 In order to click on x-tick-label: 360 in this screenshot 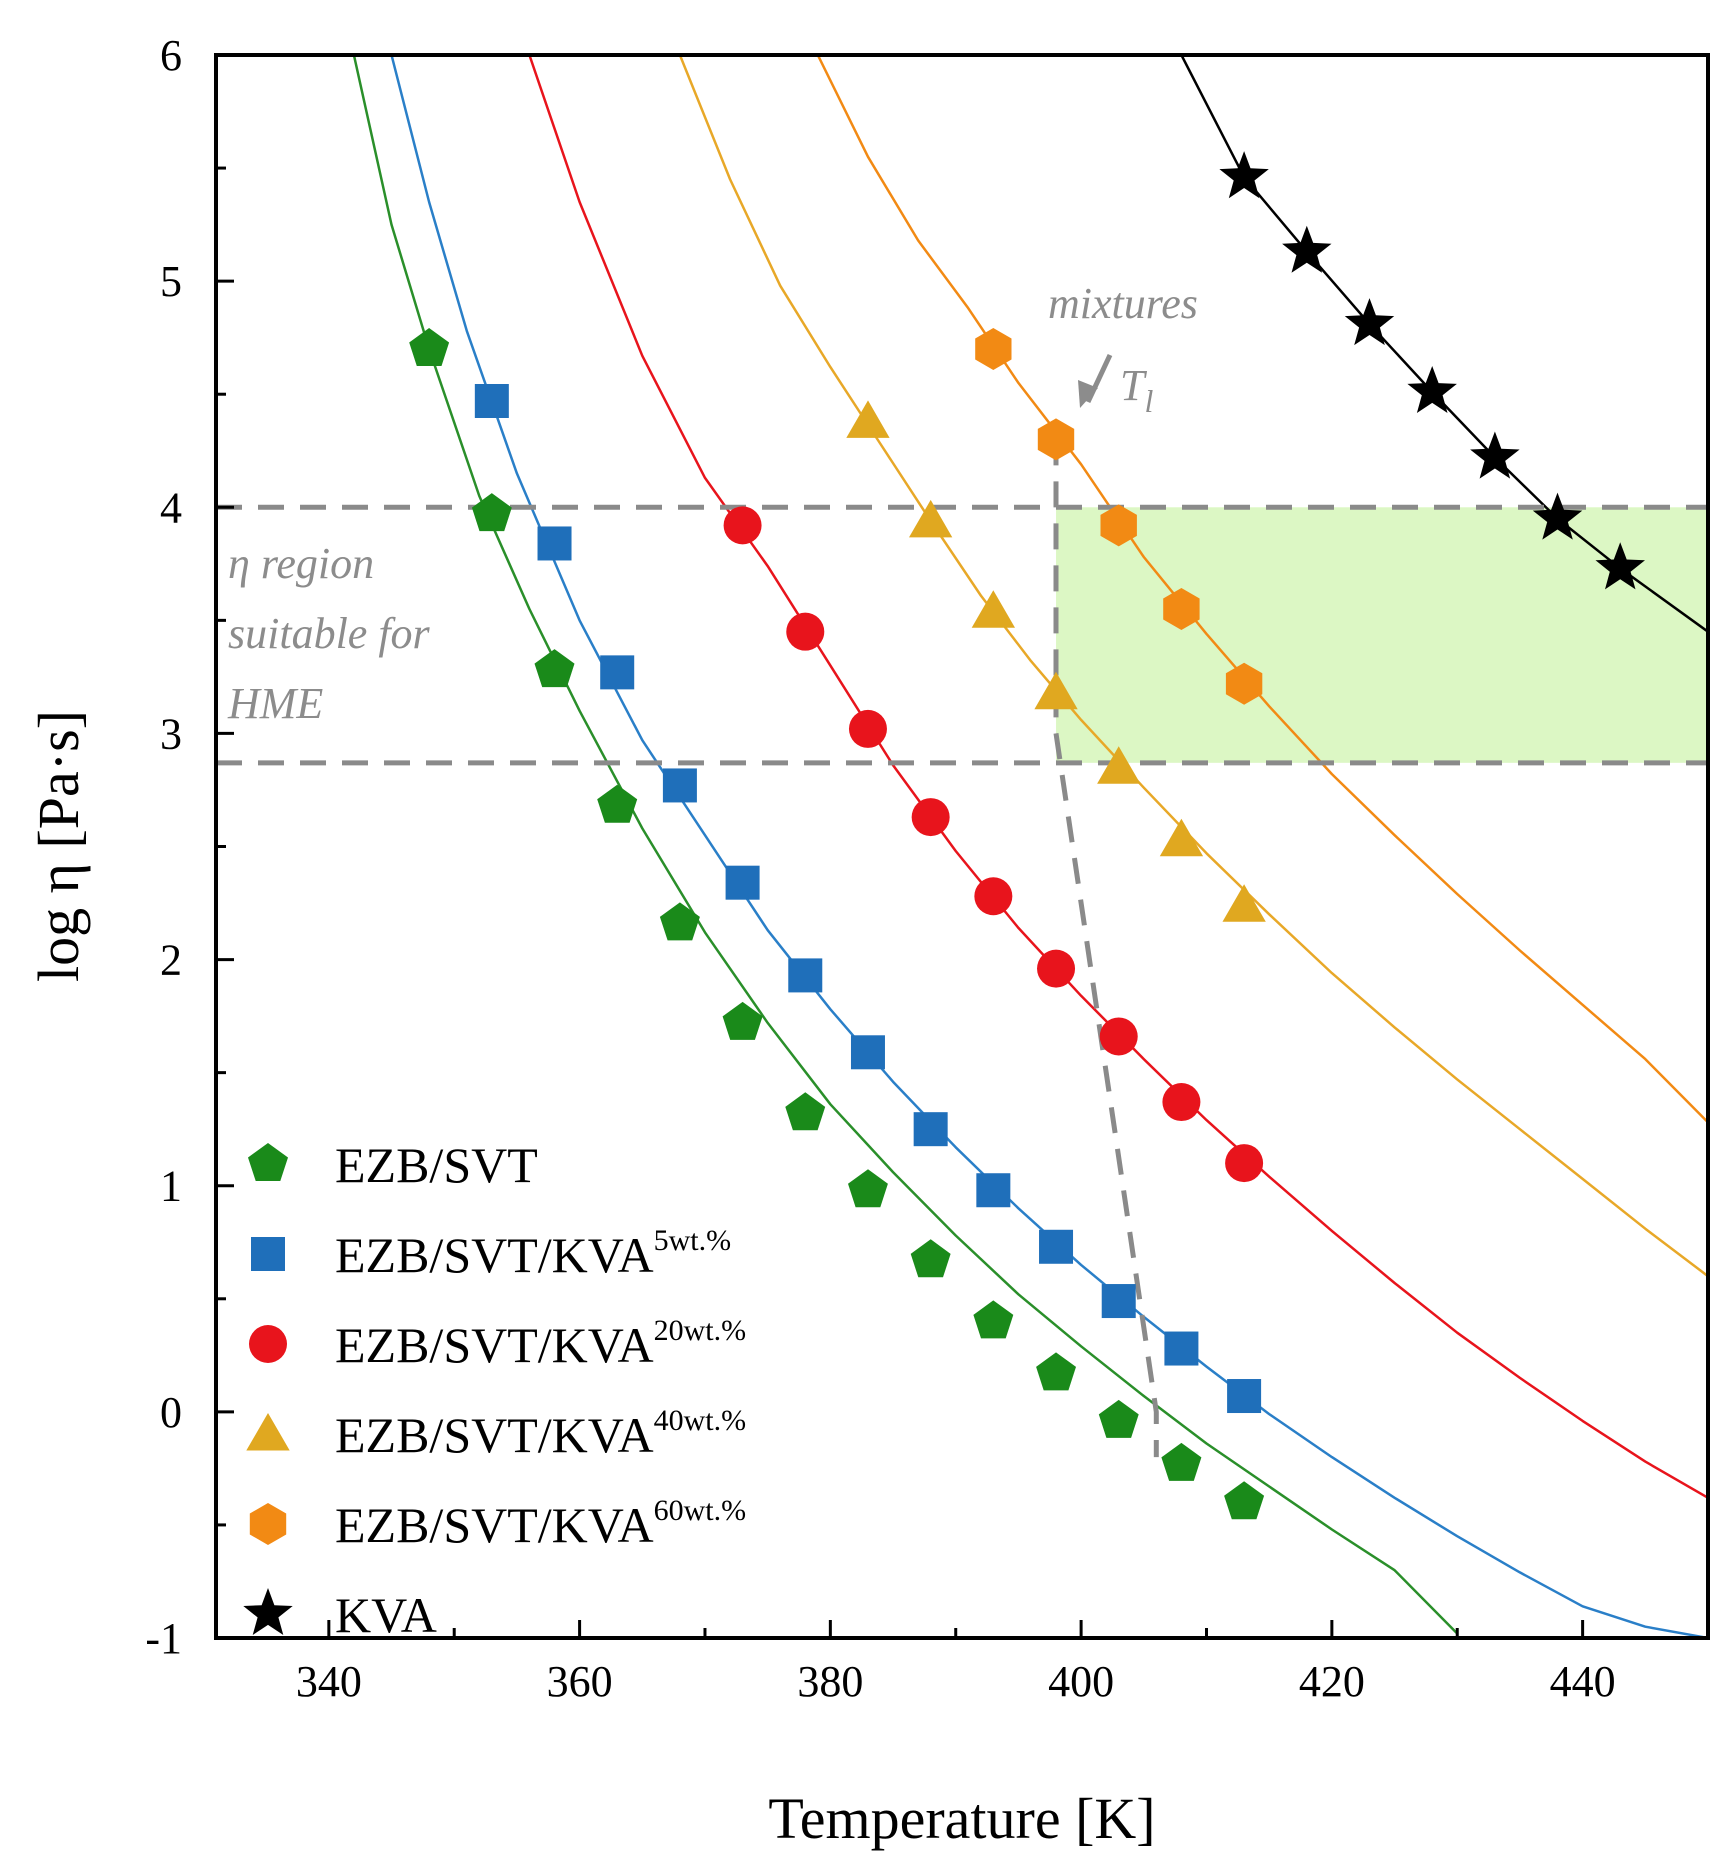, I will do `click(580, 1681)`.